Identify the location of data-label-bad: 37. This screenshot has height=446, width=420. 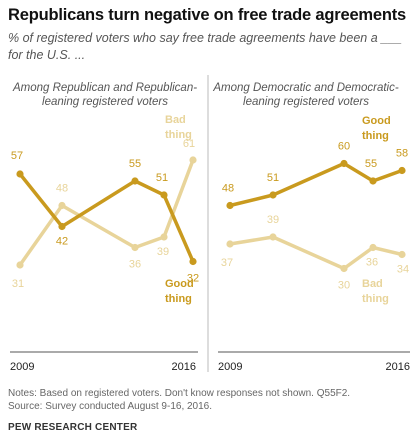
(227, 263).